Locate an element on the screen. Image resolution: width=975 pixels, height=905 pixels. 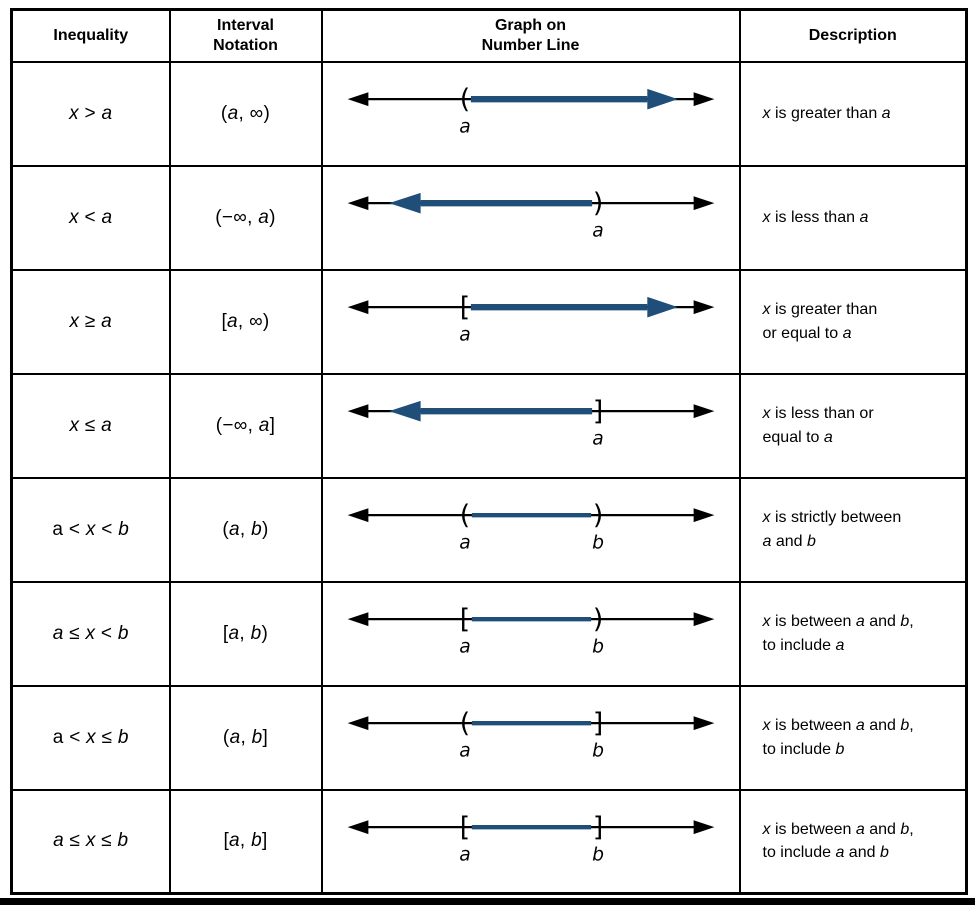
number-line-cell: [a is located at coordinates (530, 321).